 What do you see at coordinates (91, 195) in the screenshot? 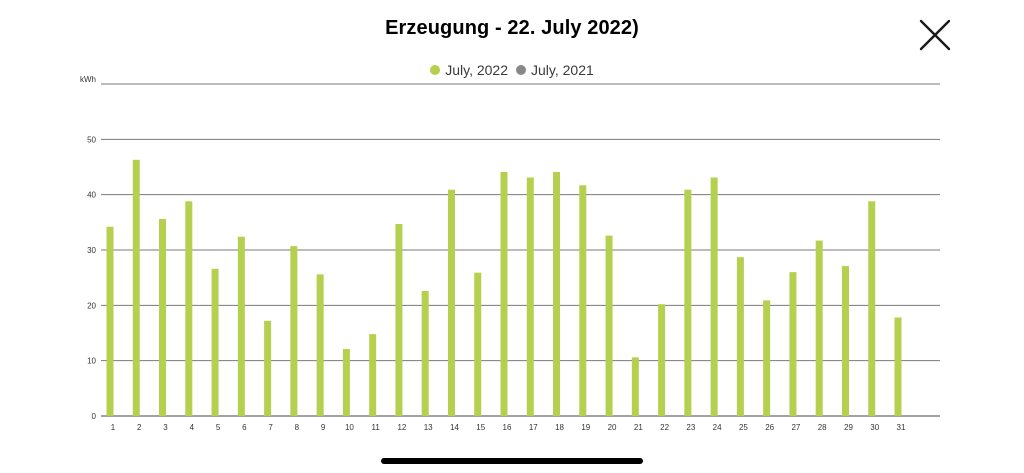
I see `y-tick-label-40: 40` at bounding box center [91, 195].